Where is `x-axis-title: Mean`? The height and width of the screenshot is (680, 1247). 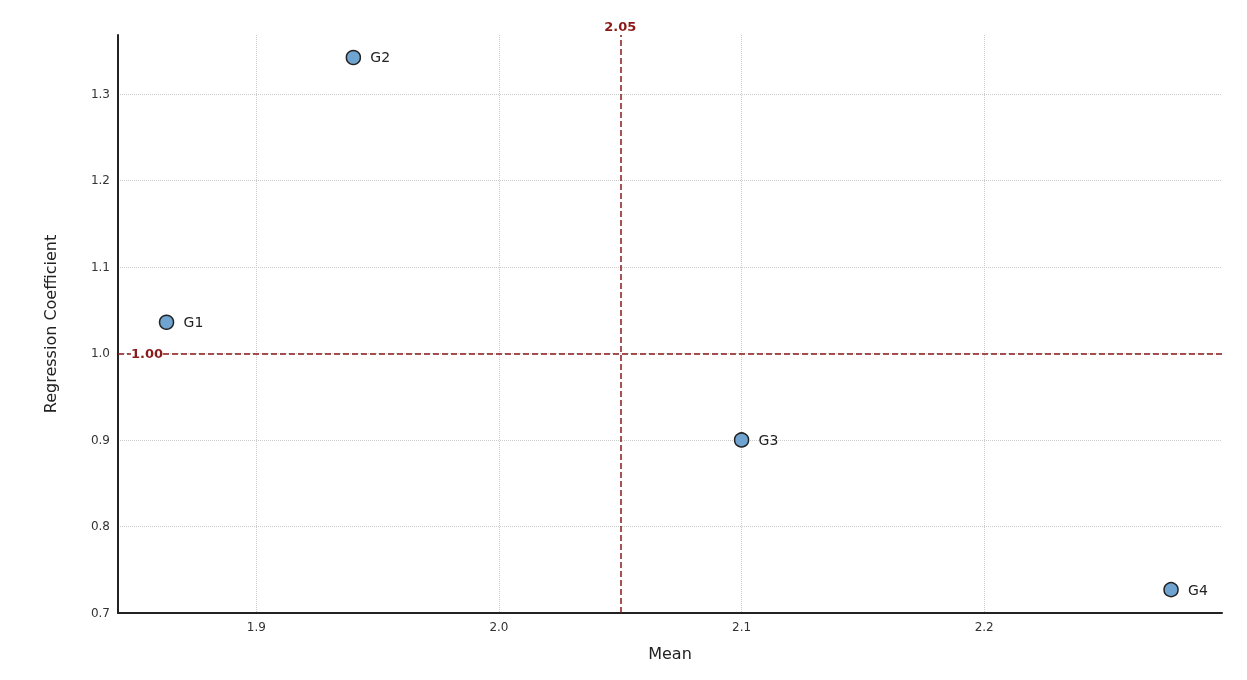 x-axis-title: Mean is located at coordinates (670, 653).